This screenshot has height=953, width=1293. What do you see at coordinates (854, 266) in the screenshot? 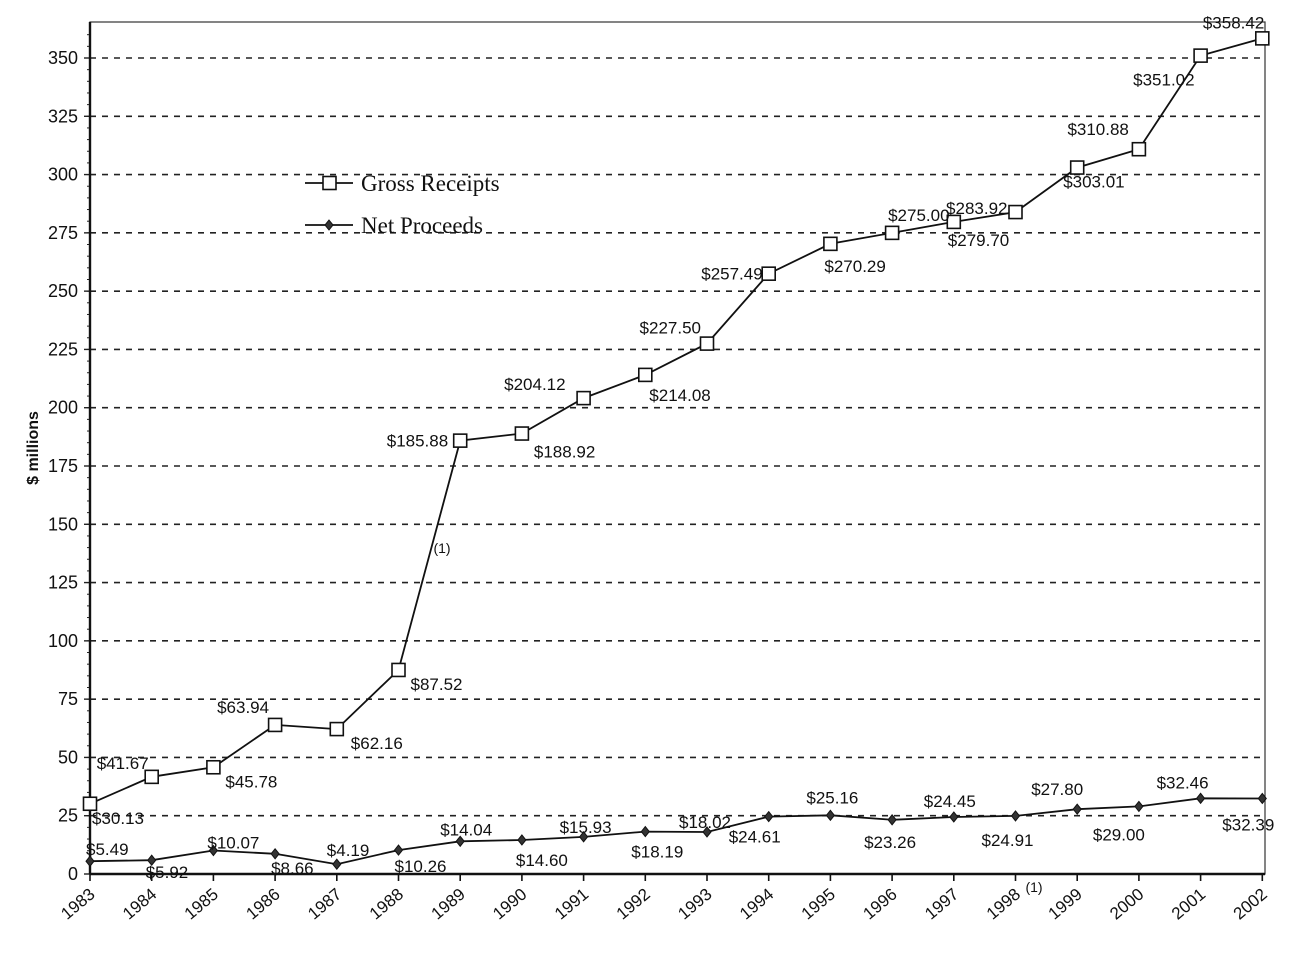
I see `gross-receipts-data-label: $270.29` at bounding box center [854, 266].